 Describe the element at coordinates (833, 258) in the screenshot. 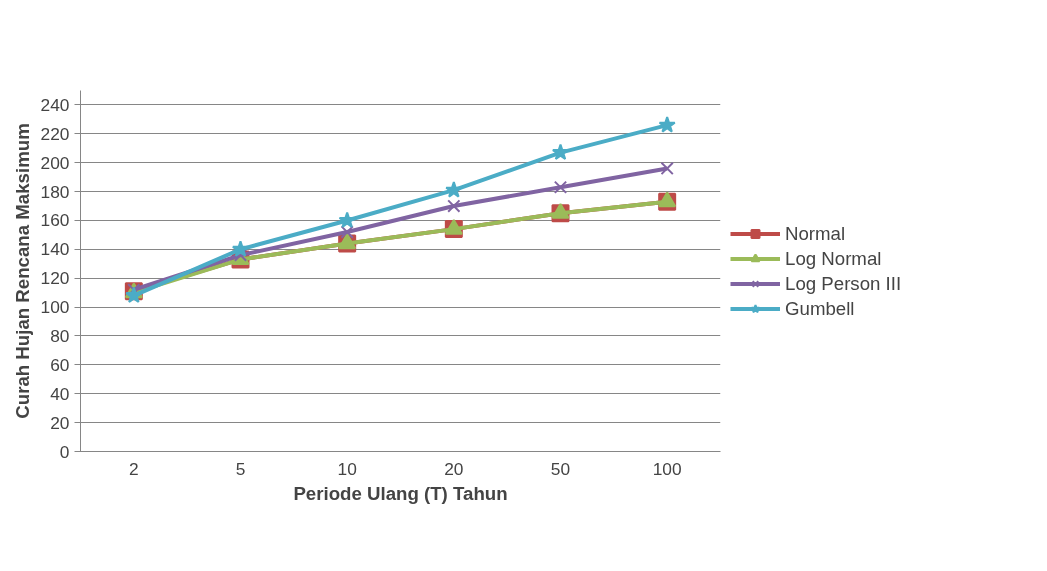

I see `legend-label: Log Normal` at that location.